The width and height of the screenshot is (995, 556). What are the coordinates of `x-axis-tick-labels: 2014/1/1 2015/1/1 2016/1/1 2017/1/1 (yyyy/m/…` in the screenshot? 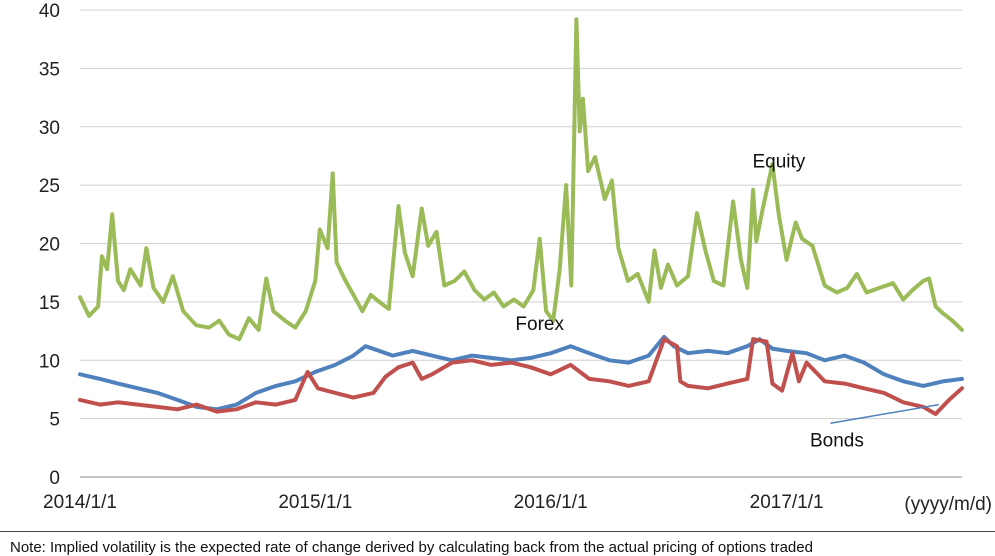 It's located at (517, 503).